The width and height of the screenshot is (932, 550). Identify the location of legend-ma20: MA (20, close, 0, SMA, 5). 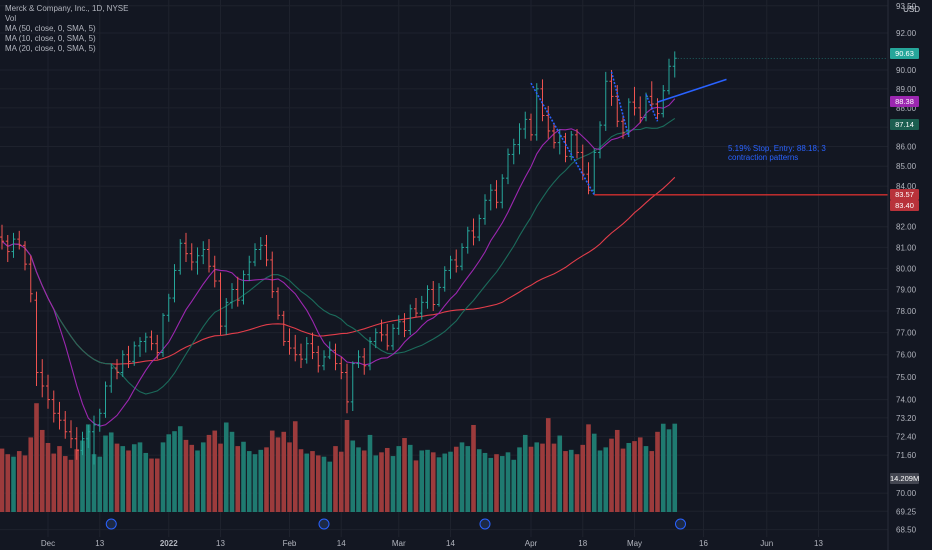
(50, 48).